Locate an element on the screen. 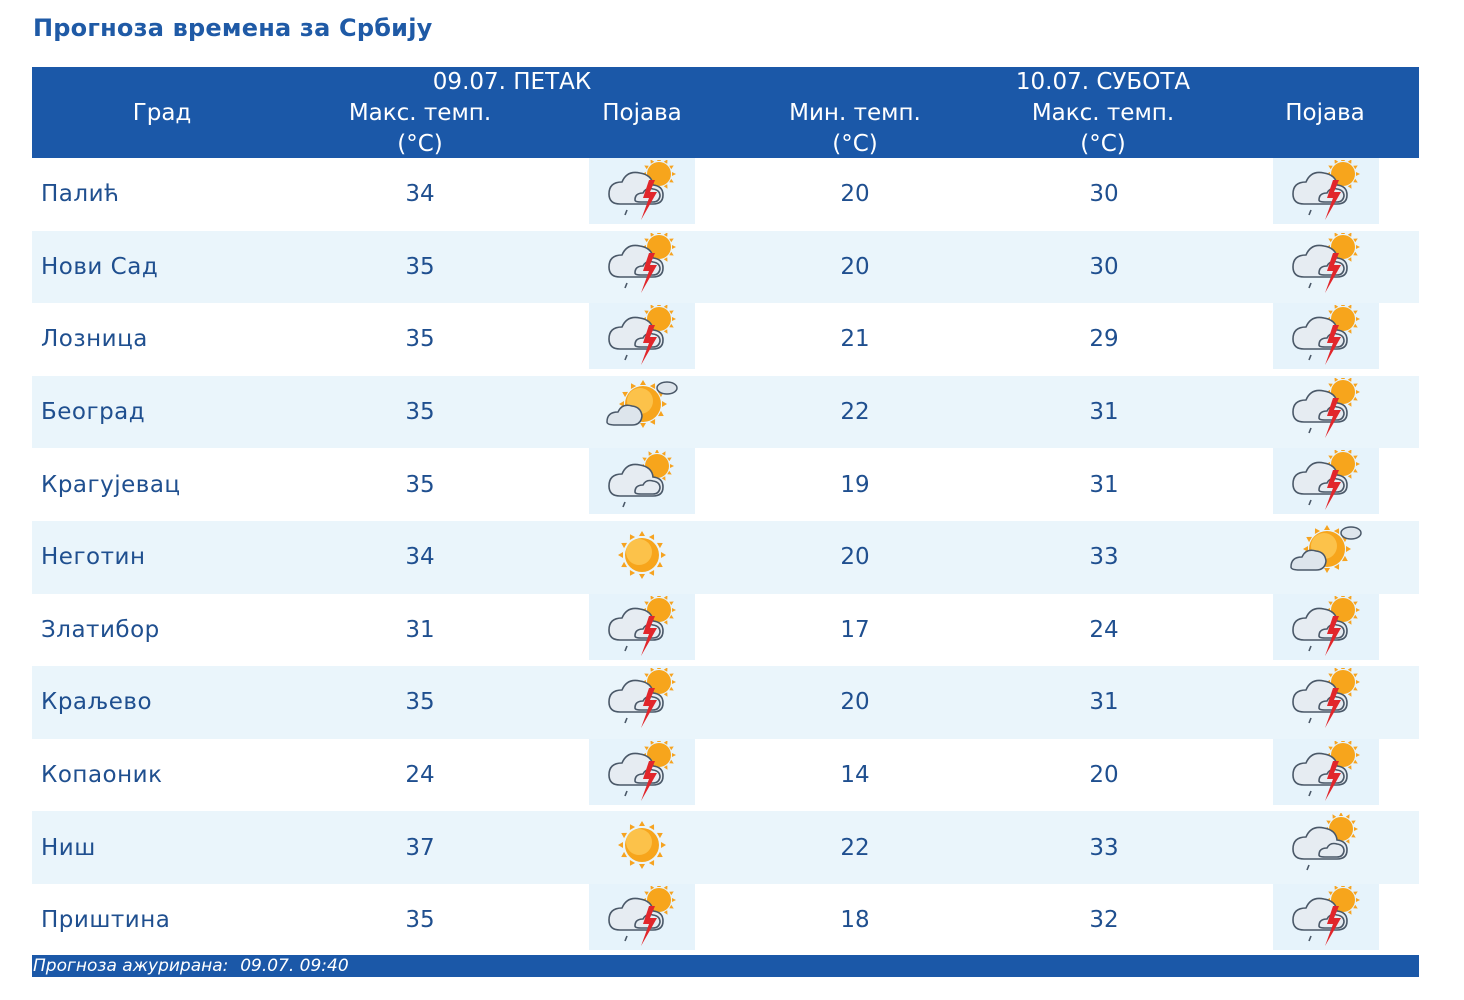 The width and height of the screenshot is (1464, 1000). table-row: Београд 35 22 31 is located at coordinates (725, 412).